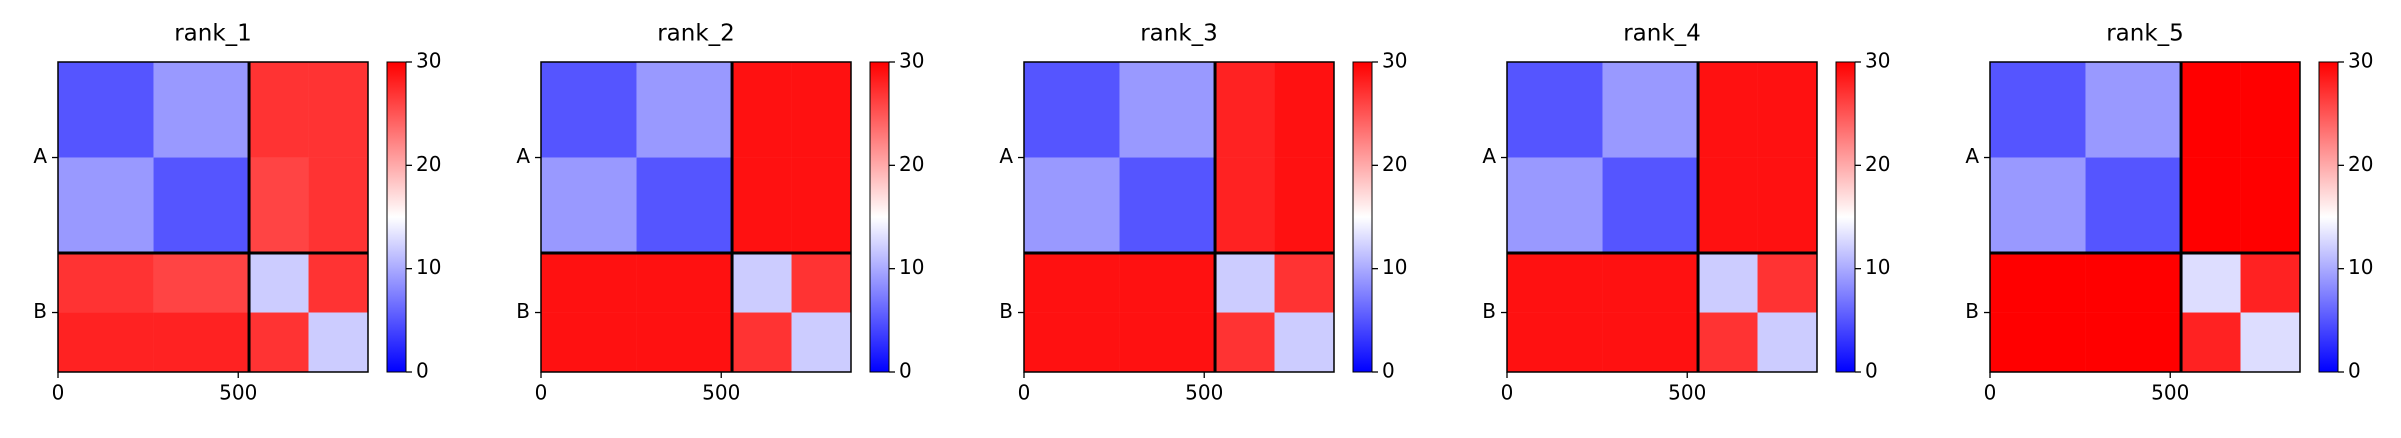  I want to click on chart-title: rank_5, so click(2145, 34).